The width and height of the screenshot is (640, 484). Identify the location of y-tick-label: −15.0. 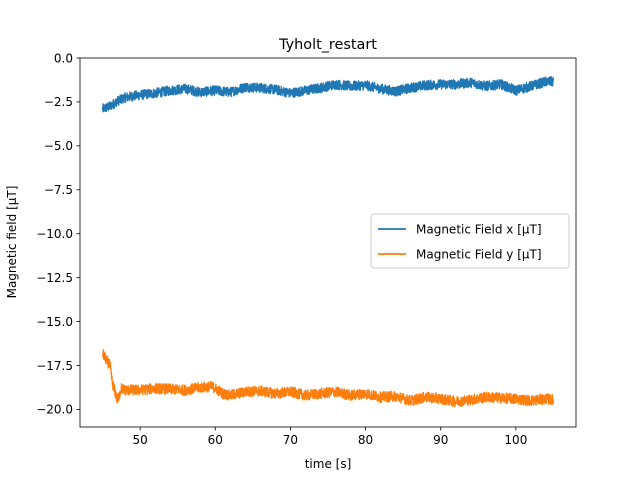
(54, 322).